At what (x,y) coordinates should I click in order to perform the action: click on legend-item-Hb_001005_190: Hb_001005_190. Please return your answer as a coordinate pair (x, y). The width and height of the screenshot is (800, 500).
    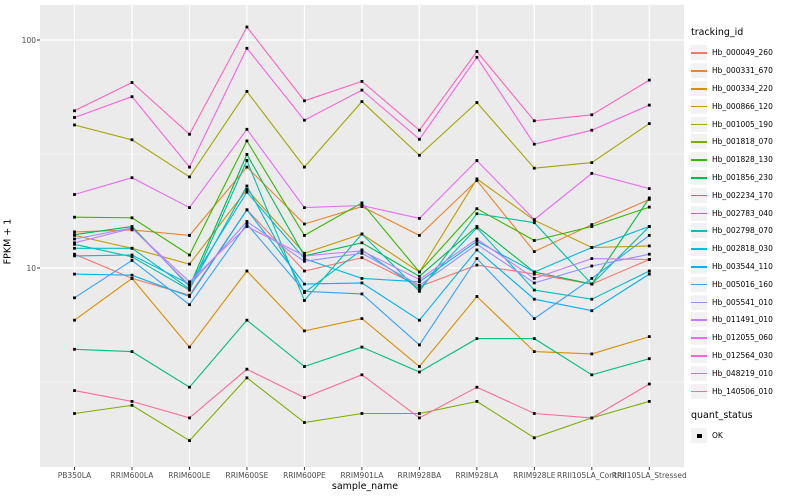
    Looking at the image, I should click on (745, 124).